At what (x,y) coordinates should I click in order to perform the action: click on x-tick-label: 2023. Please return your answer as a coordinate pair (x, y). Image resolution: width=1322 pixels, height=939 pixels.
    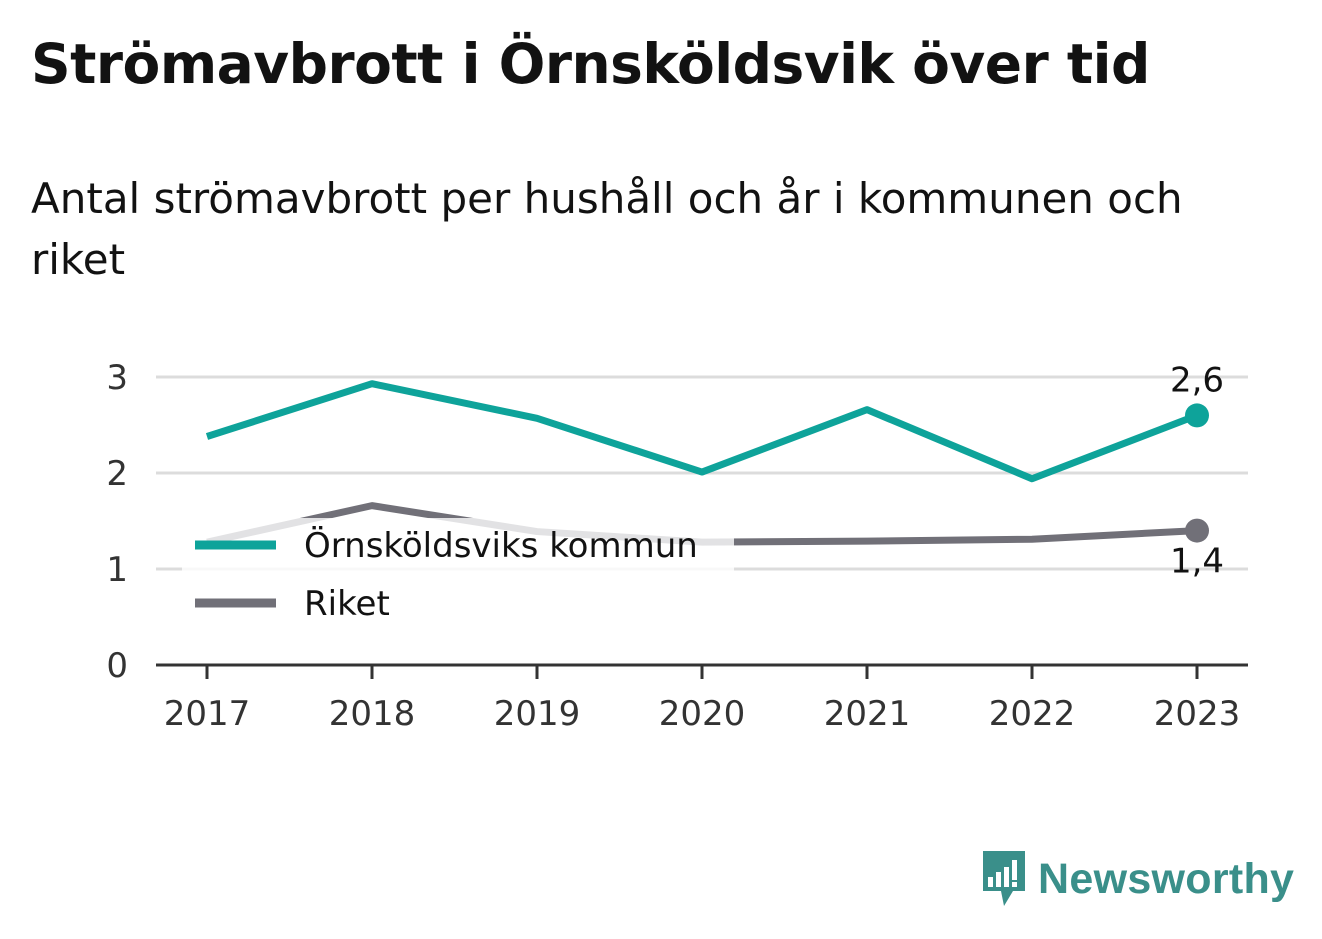
    Looking at the image, I should click on (1197, 714).